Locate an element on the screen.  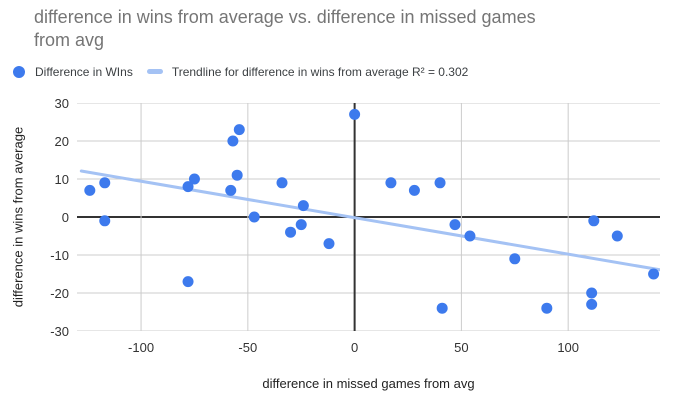
series-legend-label: Difference in WIns is located at coordinates (84, 71).